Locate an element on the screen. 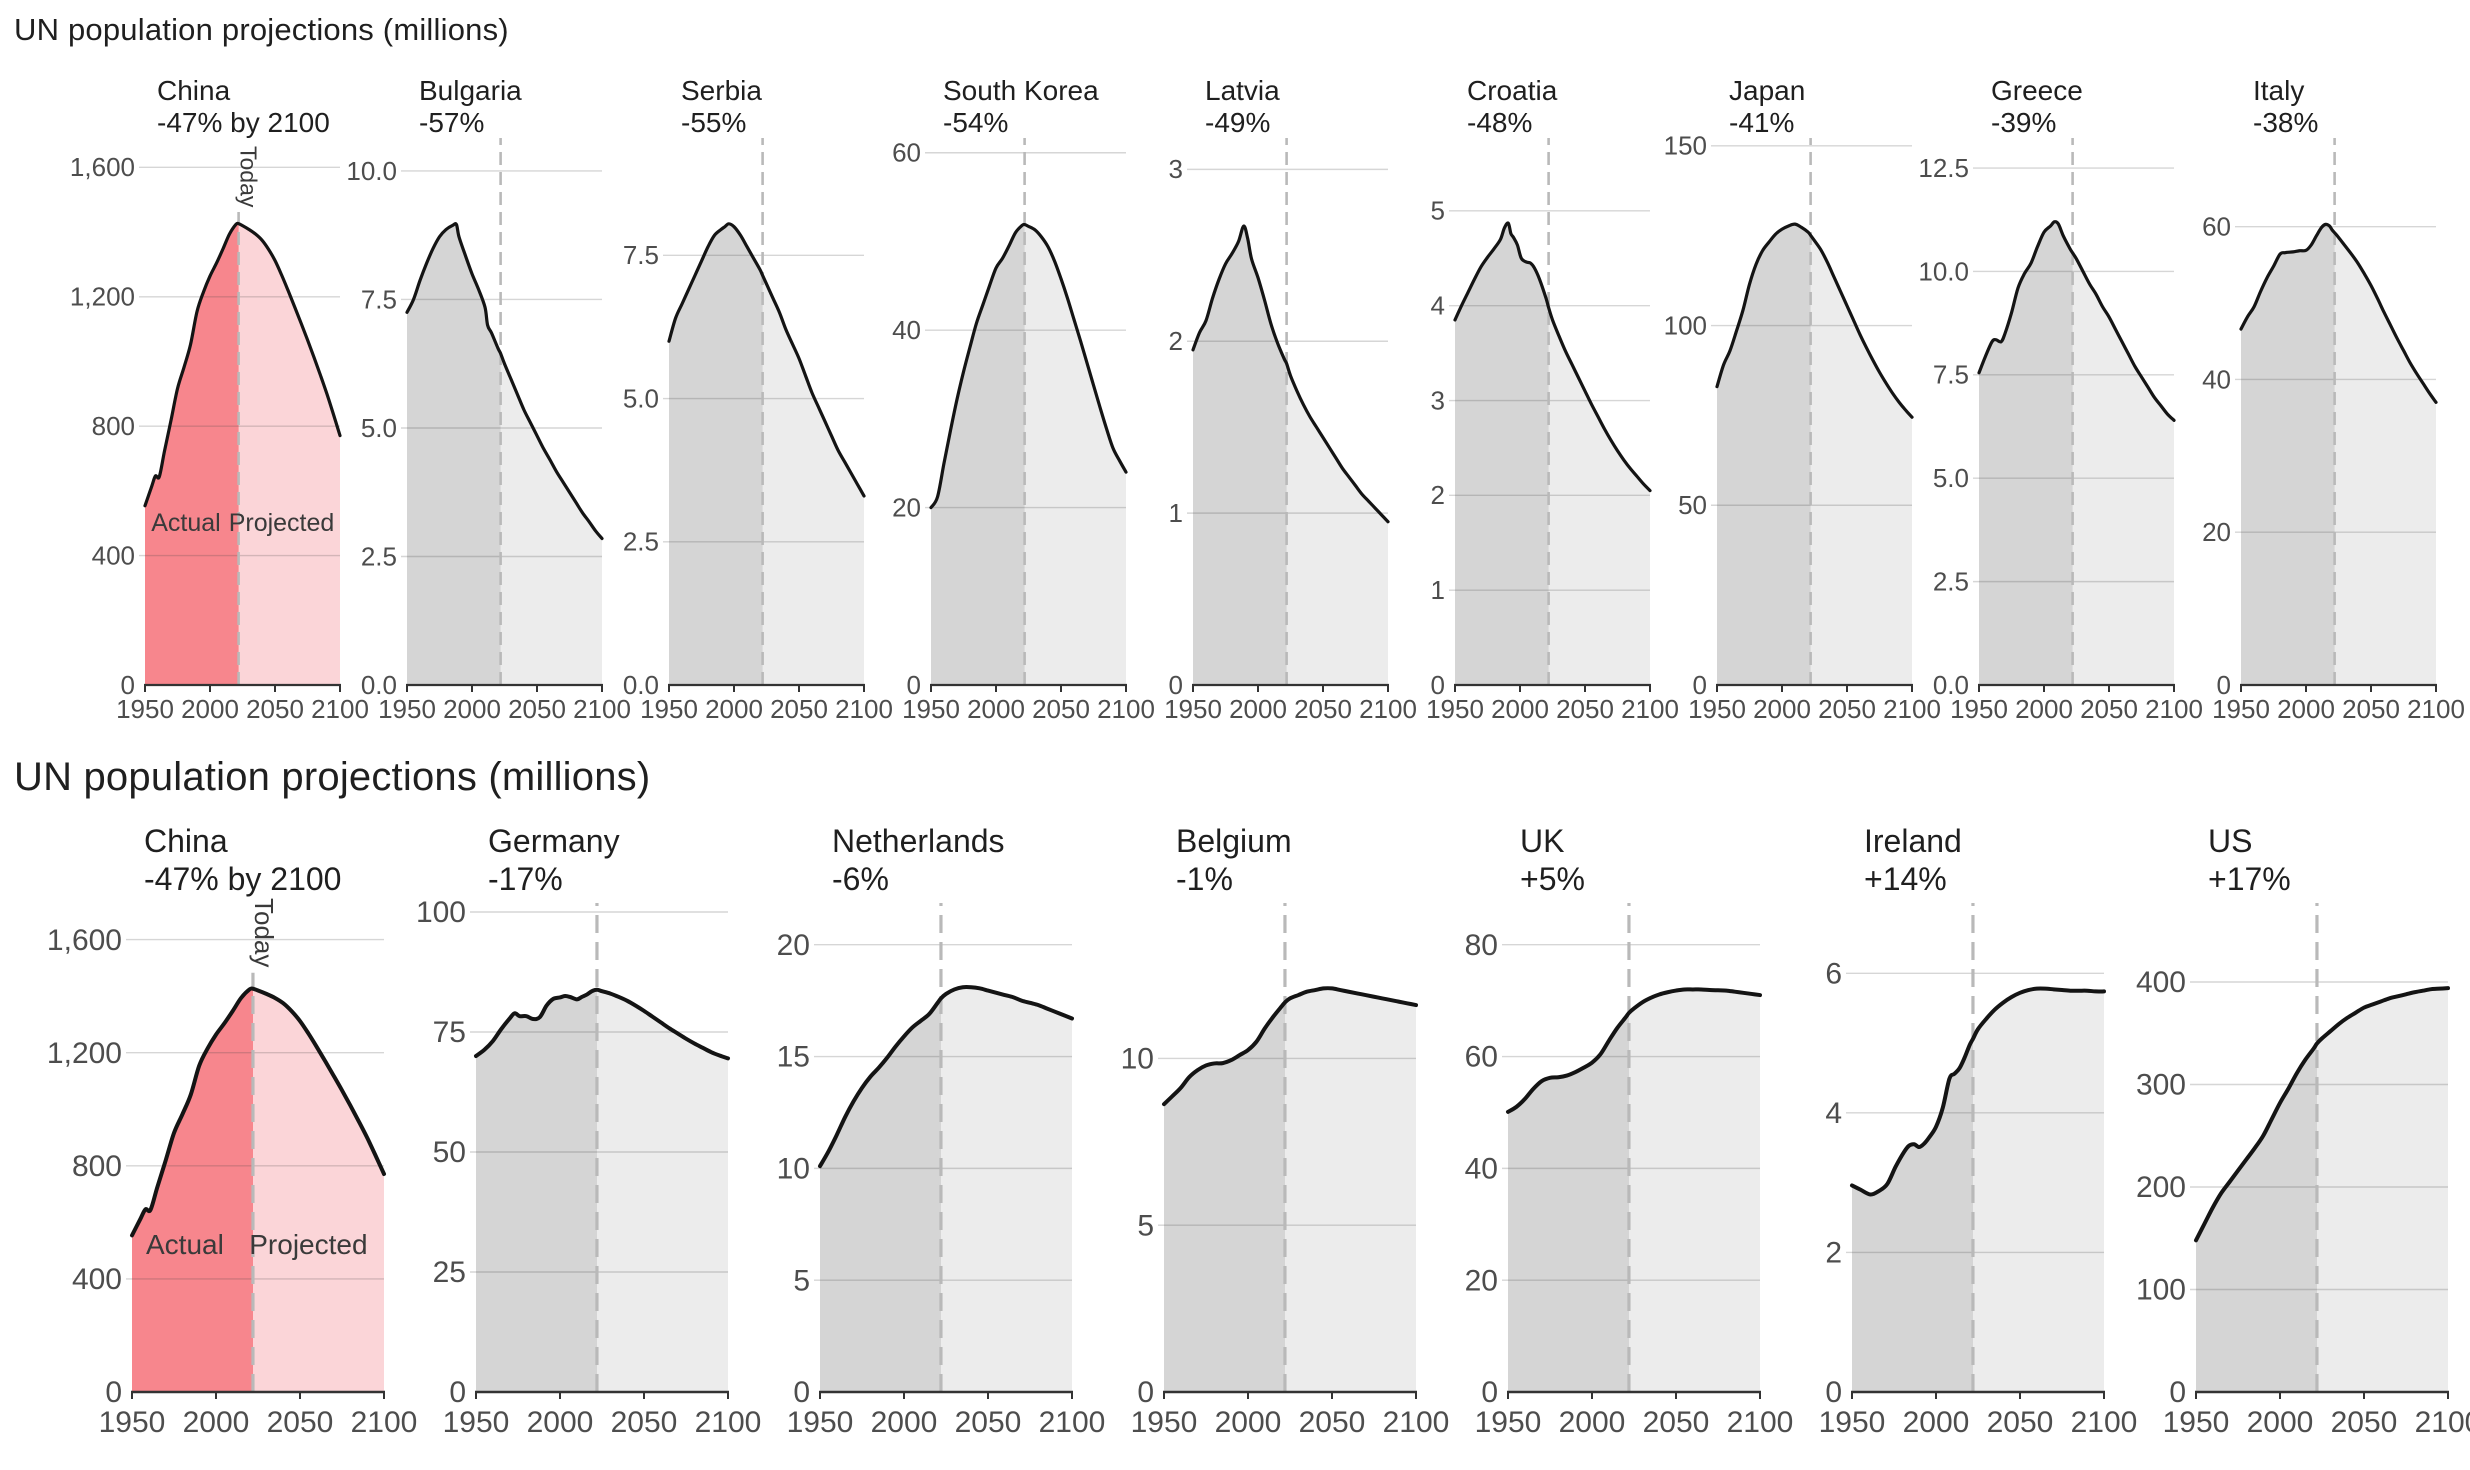 Image resolution: width=2470 pixels, height=1470 pixels. chart-title-country: Croatia is located at coordinates (1512, 90).